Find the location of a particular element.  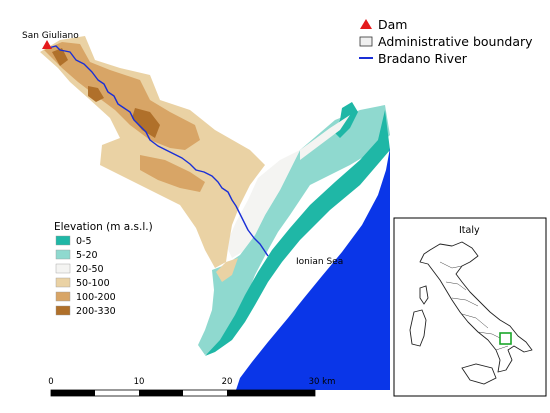

dam-label: San Giuliano is located at coordinates (50, 36).